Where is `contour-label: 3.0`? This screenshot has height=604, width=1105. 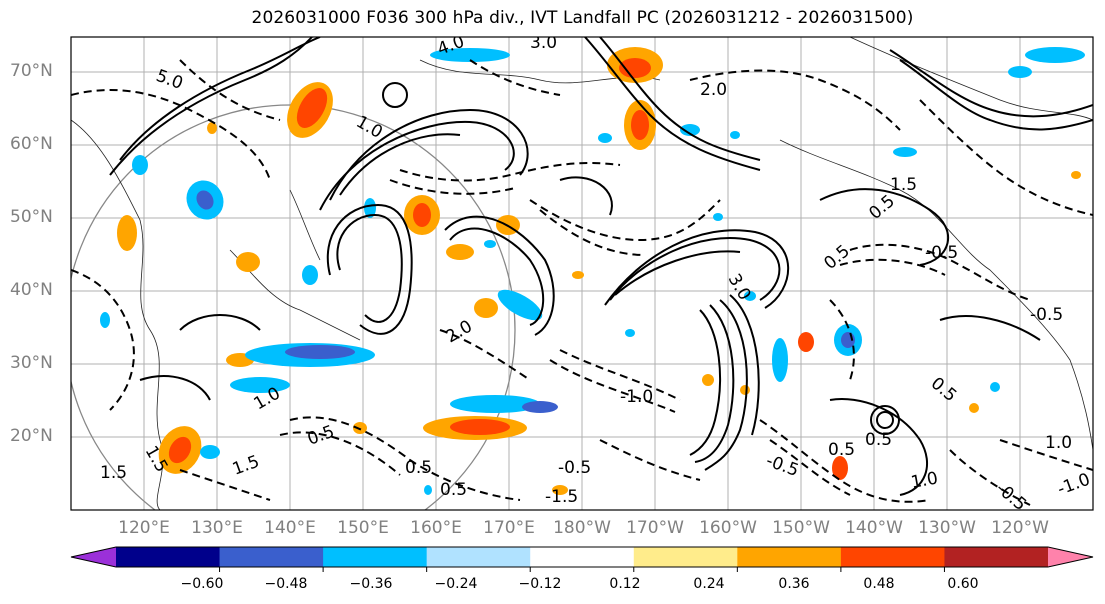
contour-label: 3.0 is located at coordinates (543, 43).